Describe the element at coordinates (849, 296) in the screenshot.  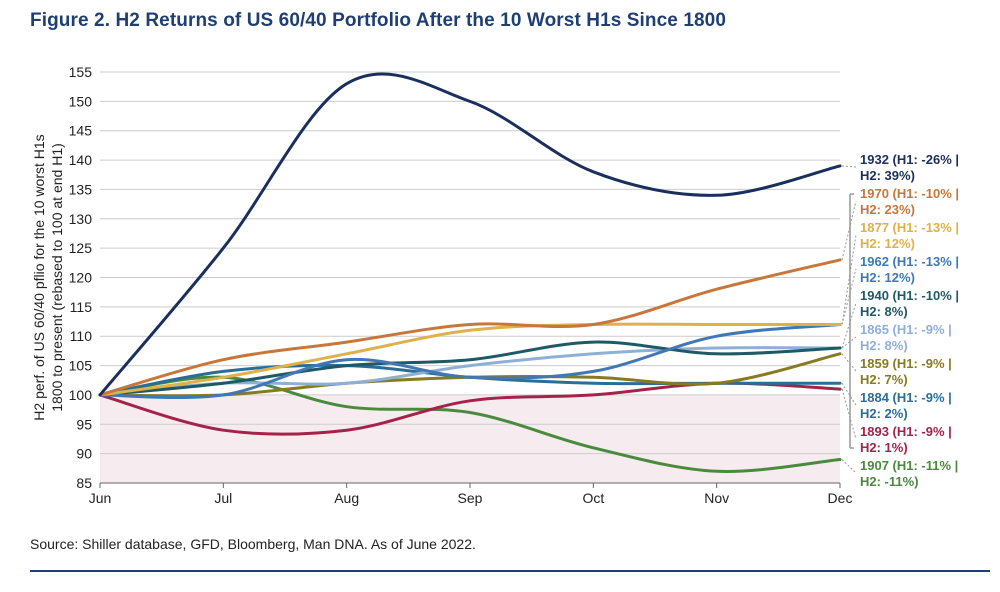
I see `label-connector-1962` at that location.